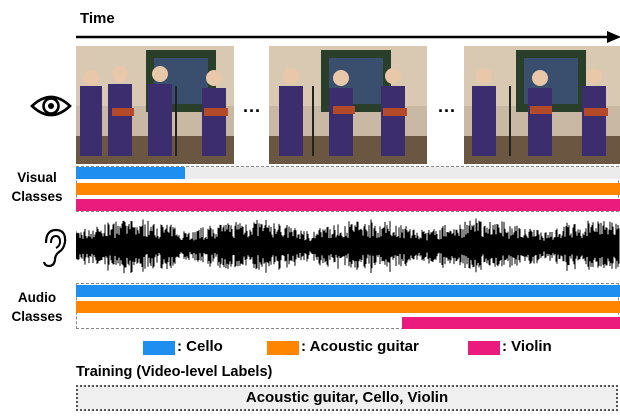 This screenshot has height=417, width=620. Describe the element at coordinates (348, 37) in the screenshot. I see `time-arrow-icon` at that location.